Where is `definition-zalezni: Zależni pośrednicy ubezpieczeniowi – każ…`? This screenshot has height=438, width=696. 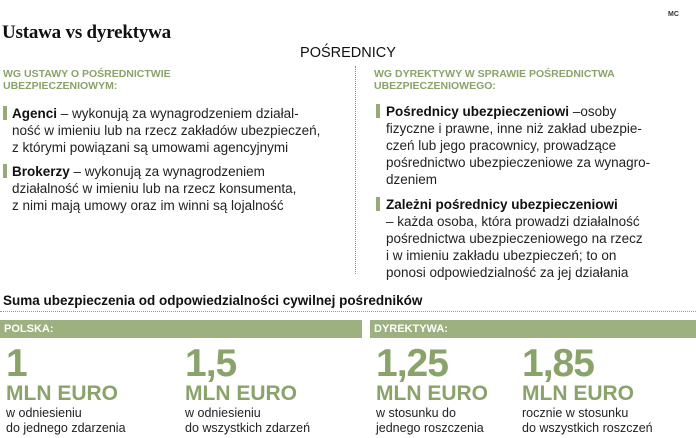 definition-zalezni: Zależni pośrednicy ubezpieczeniowi – każ… is located at coordinates (536, 238).